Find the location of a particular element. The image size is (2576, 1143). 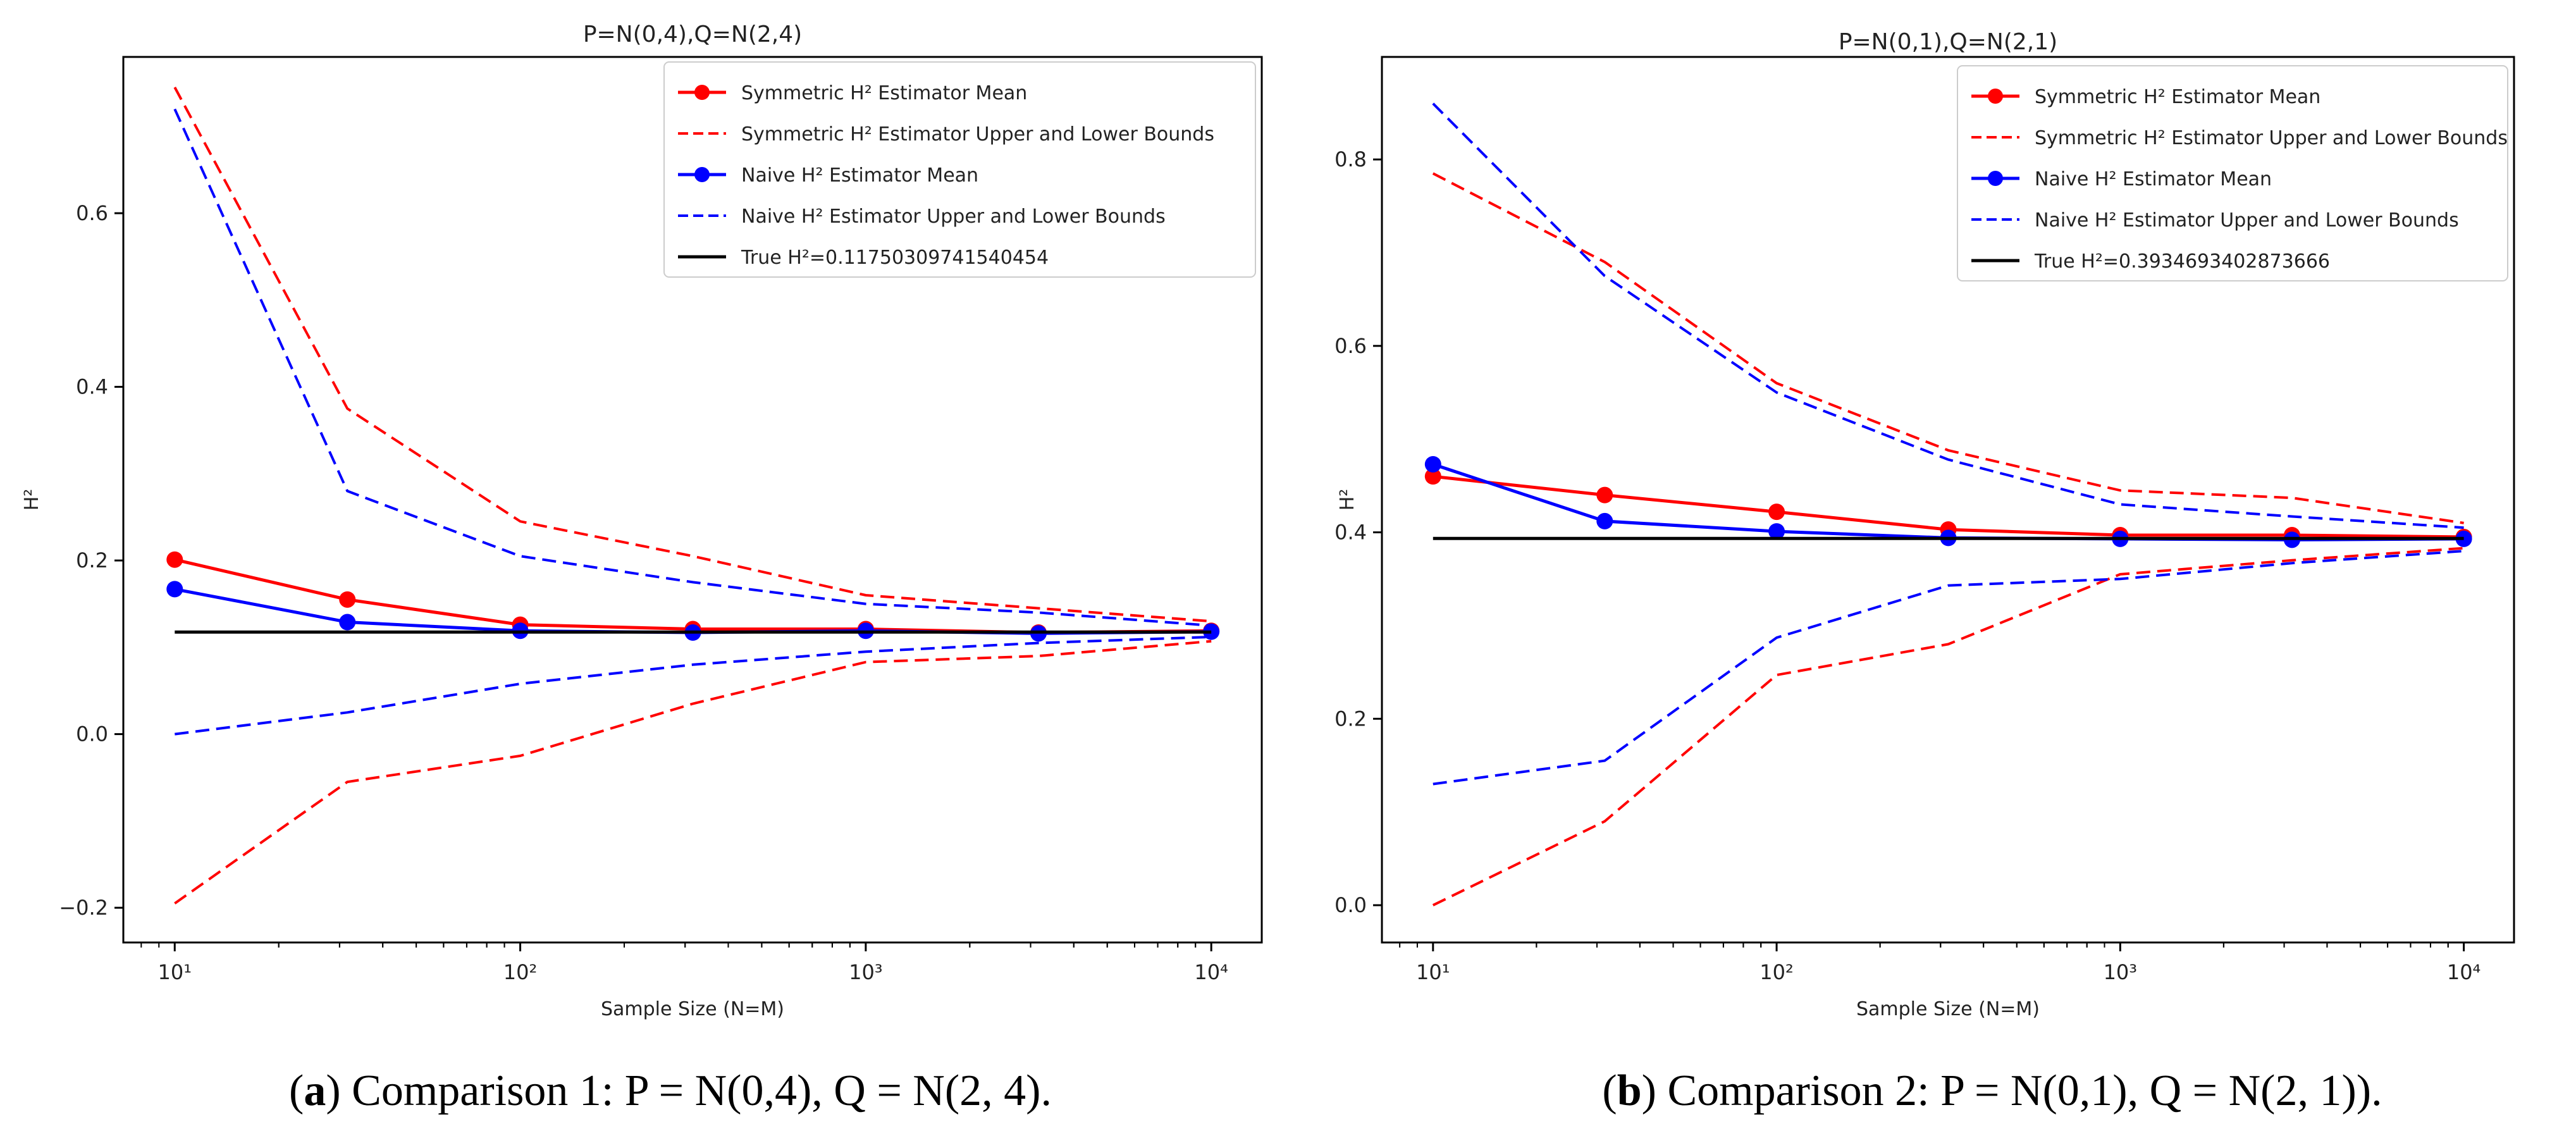

legend-entry-label: True H²=0.3934693402873666 is located at coordinates (2182, 261).